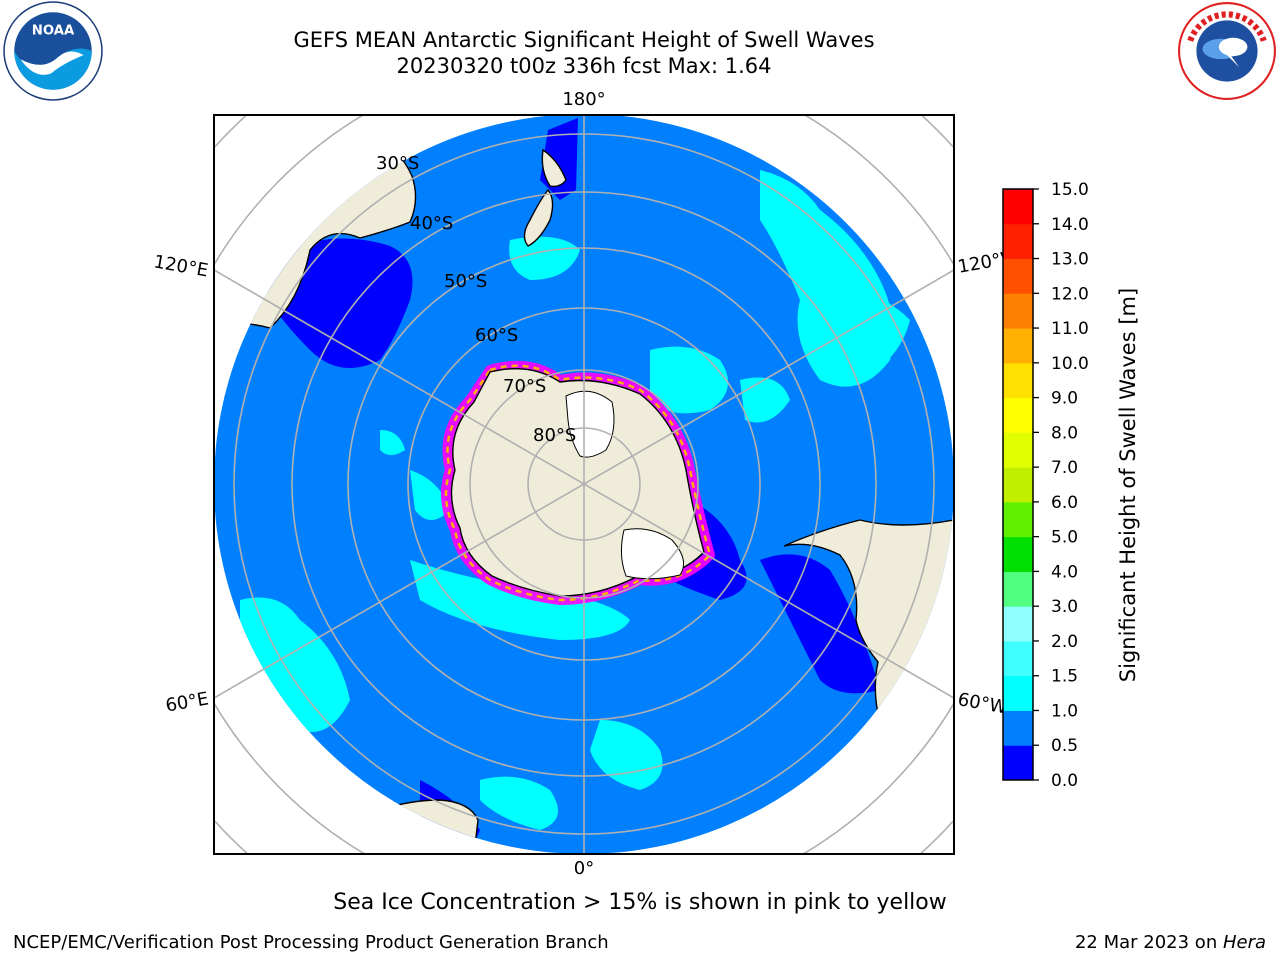  I want to click on colorbar-tick-label: 1.0, so click(1064, 711).